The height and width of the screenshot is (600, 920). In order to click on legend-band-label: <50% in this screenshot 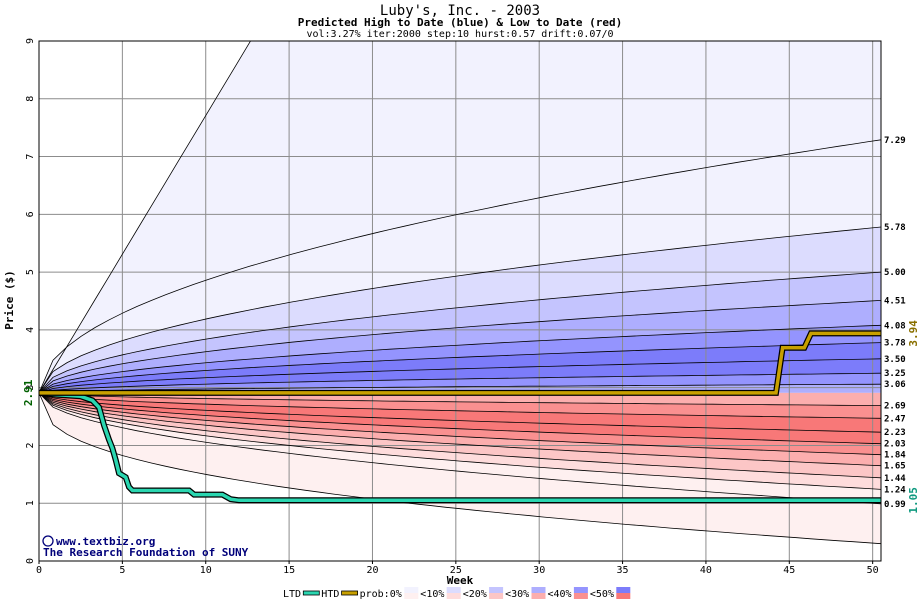, I will do `click(602, 594)`.